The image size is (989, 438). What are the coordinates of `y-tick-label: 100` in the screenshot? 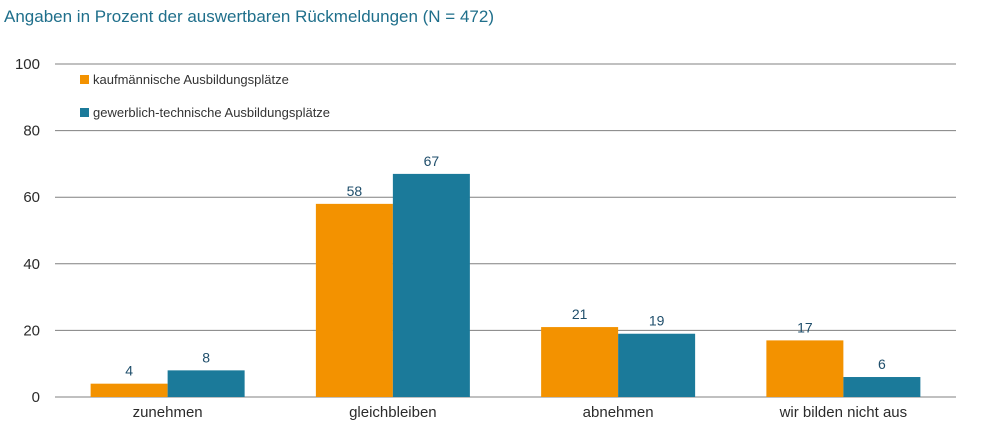 It's located at (27, 64).